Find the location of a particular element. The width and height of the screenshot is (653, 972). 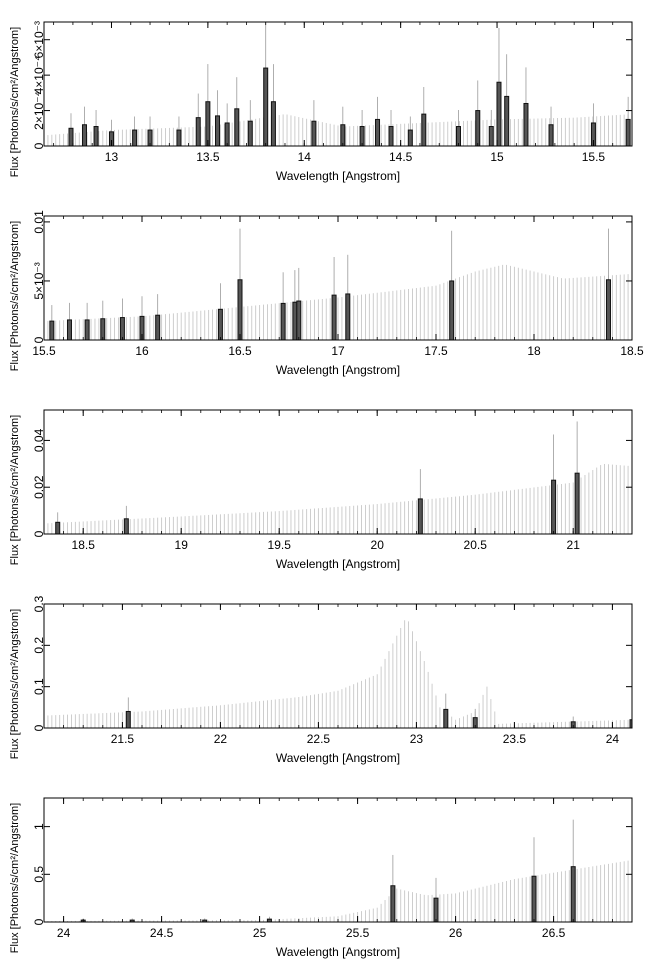

x-tick-label: 26 is located at coordinates (456, 933).